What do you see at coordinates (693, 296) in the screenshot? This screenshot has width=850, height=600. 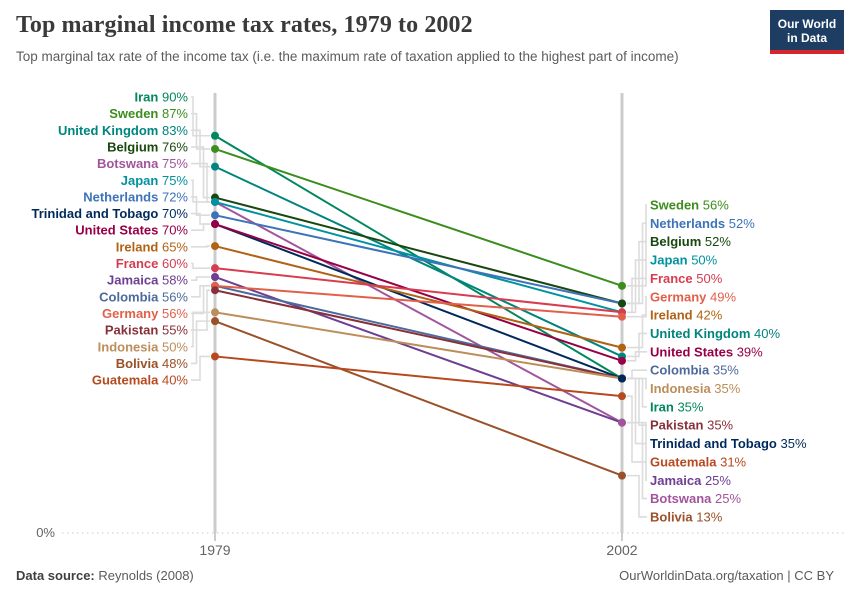 I see `country-label-2002-germany: Germany 49%` at bounding box center [693, 296].